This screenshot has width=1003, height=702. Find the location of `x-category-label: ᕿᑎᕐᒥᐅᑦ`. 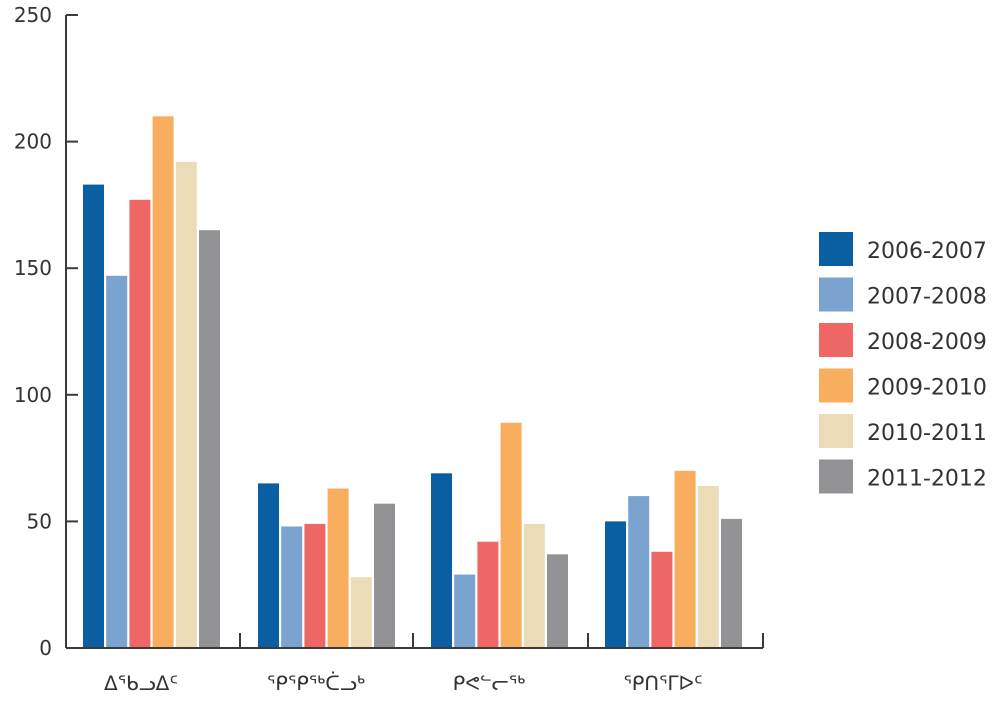

x-category-label: ᕿᑎᕐᒥᐅᑦ is located at coordinates (662, 683).